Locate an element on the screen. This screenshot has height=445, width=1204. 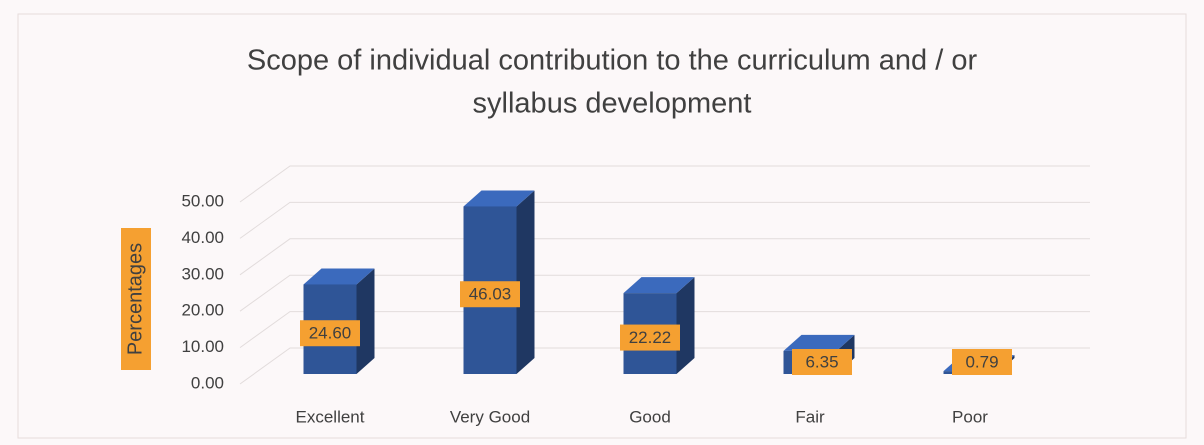
x-tick-label: Poor is located at coordinates (970, 416).